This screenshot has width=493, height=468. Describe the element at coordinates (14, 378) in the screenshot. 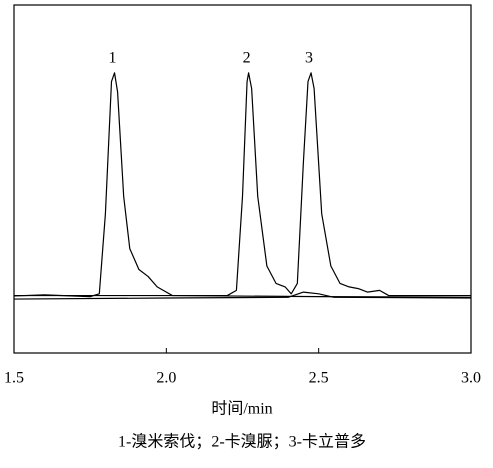

I see `x-tick-label: 1.5` at that location.